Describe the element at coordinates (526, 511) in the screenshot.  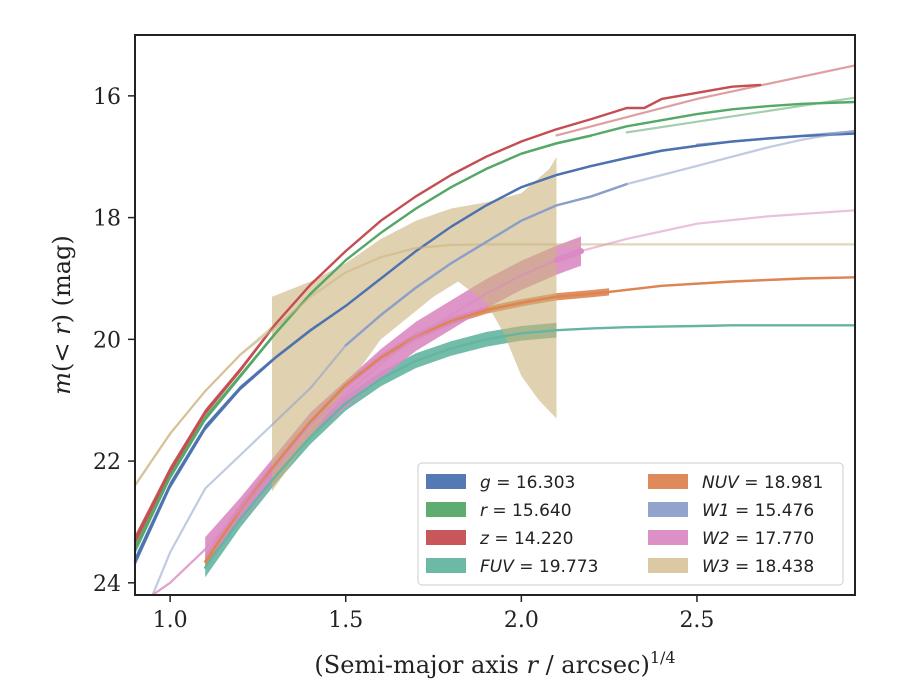
I see `legend-label-r: r = 15.640` at that location.